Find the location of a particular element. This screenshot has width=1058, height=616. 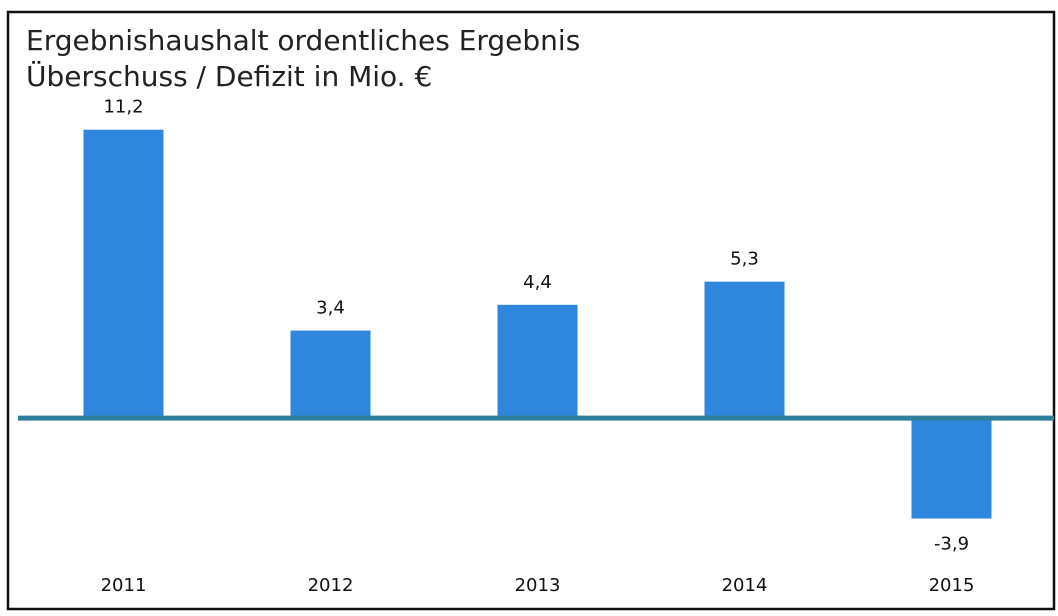

value-label: 3,4 is located at coordinates (330, 308).